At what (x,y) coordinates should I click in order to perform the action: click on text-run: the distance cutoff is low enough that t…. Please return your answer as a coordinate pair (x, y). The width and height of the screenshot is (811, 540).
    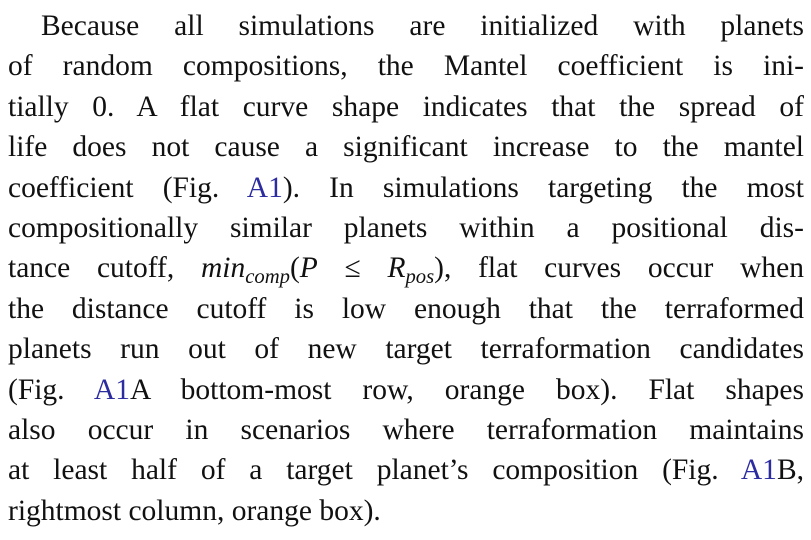
    Looking at the image, I should click on (406, 308).